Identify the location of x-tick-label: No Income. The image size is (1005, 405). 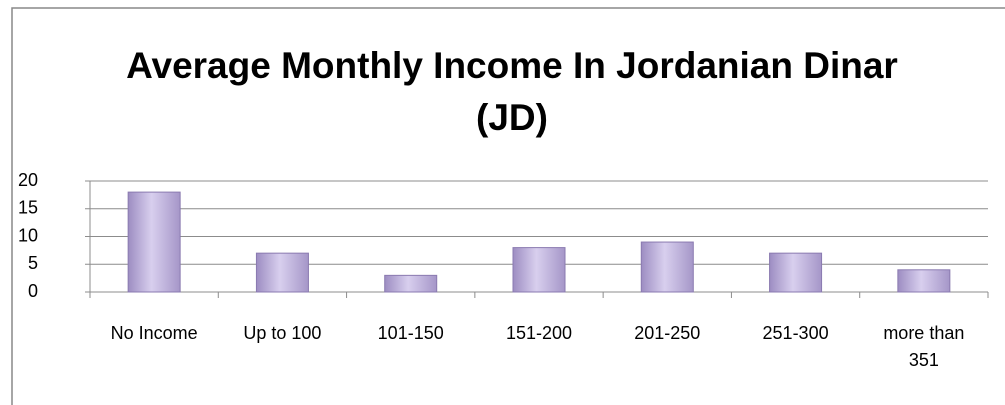
(154, 333).